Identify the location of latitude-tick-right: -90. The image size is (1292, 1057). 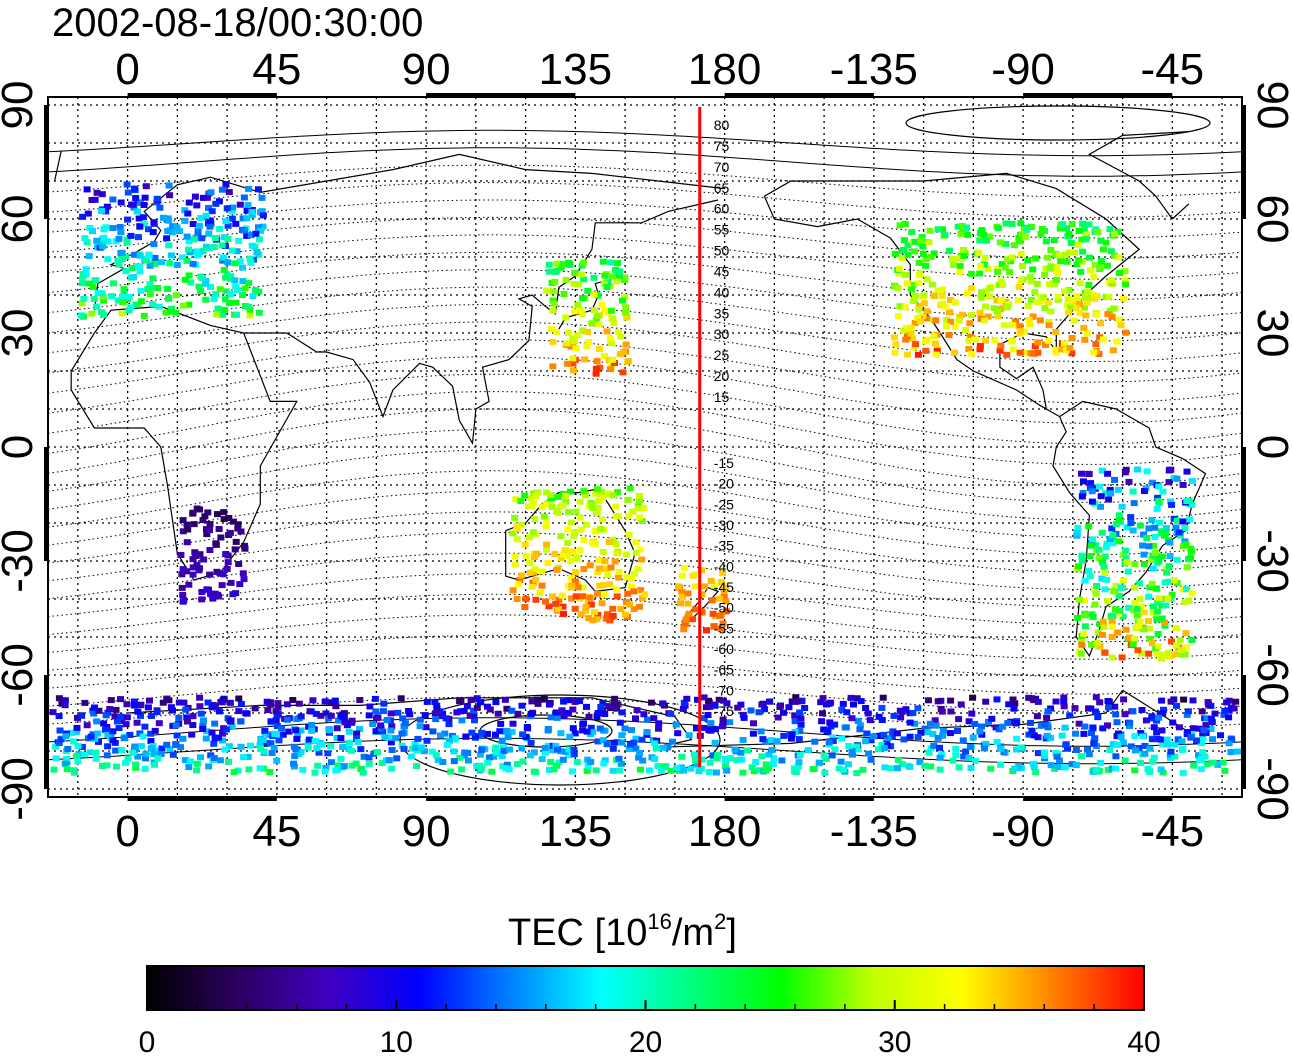
(1270, 789).